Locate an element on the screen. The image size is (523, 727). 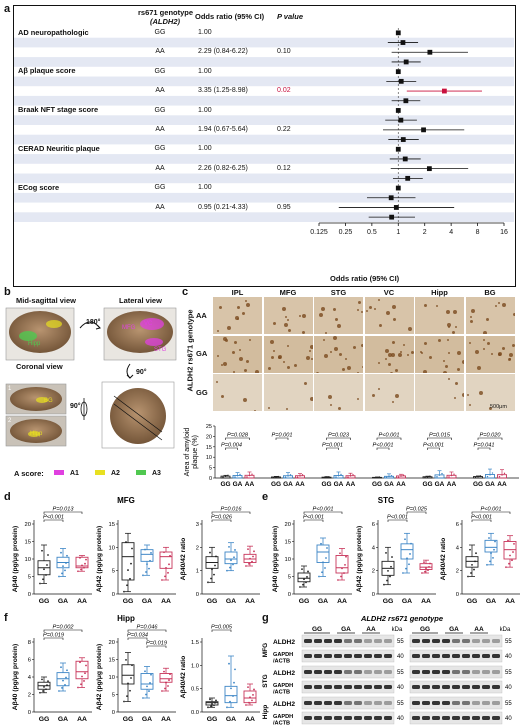
micrograph-hipp-gg is located at coordinates (439, 392).